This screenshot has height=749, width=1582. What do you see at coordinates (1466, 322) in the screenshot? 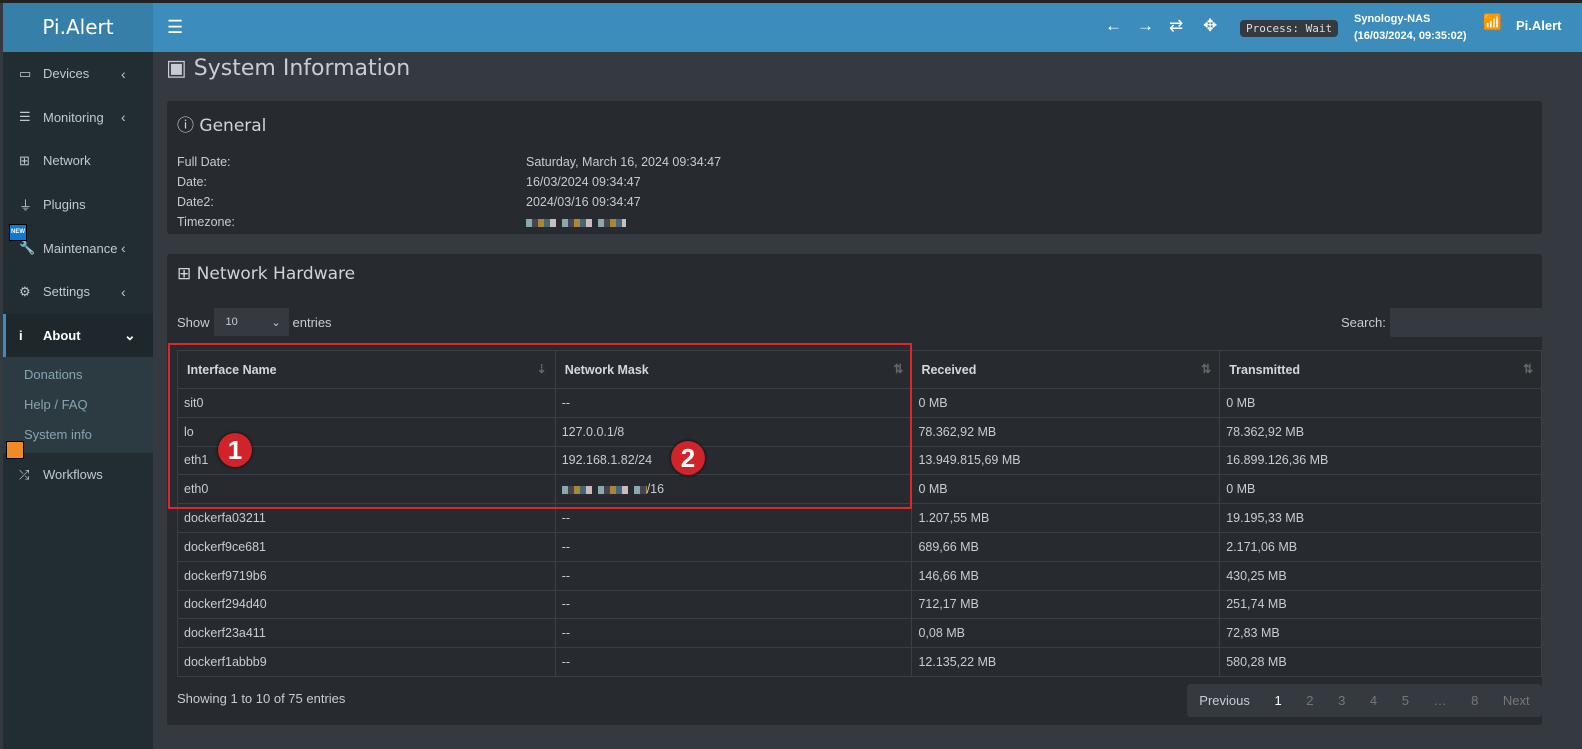
I see `search-input` at bounding box center [1466, 322].